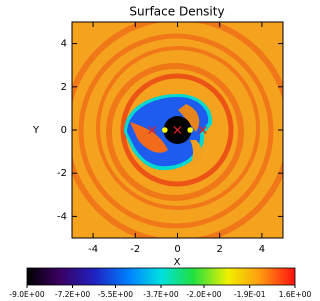 This screenshot has height=301, width=320. I want to click on chart-title: Surface Density, so click(176, 12).